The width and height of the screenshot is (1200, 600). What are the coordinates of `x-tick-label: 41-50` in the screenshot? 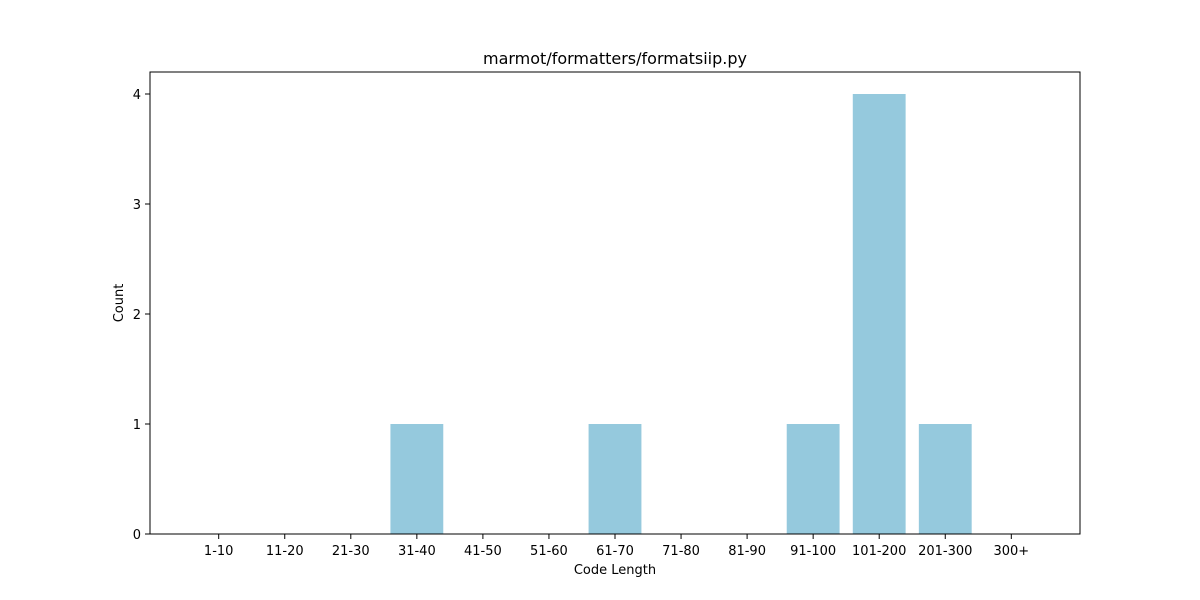 It's located at (483, 551).